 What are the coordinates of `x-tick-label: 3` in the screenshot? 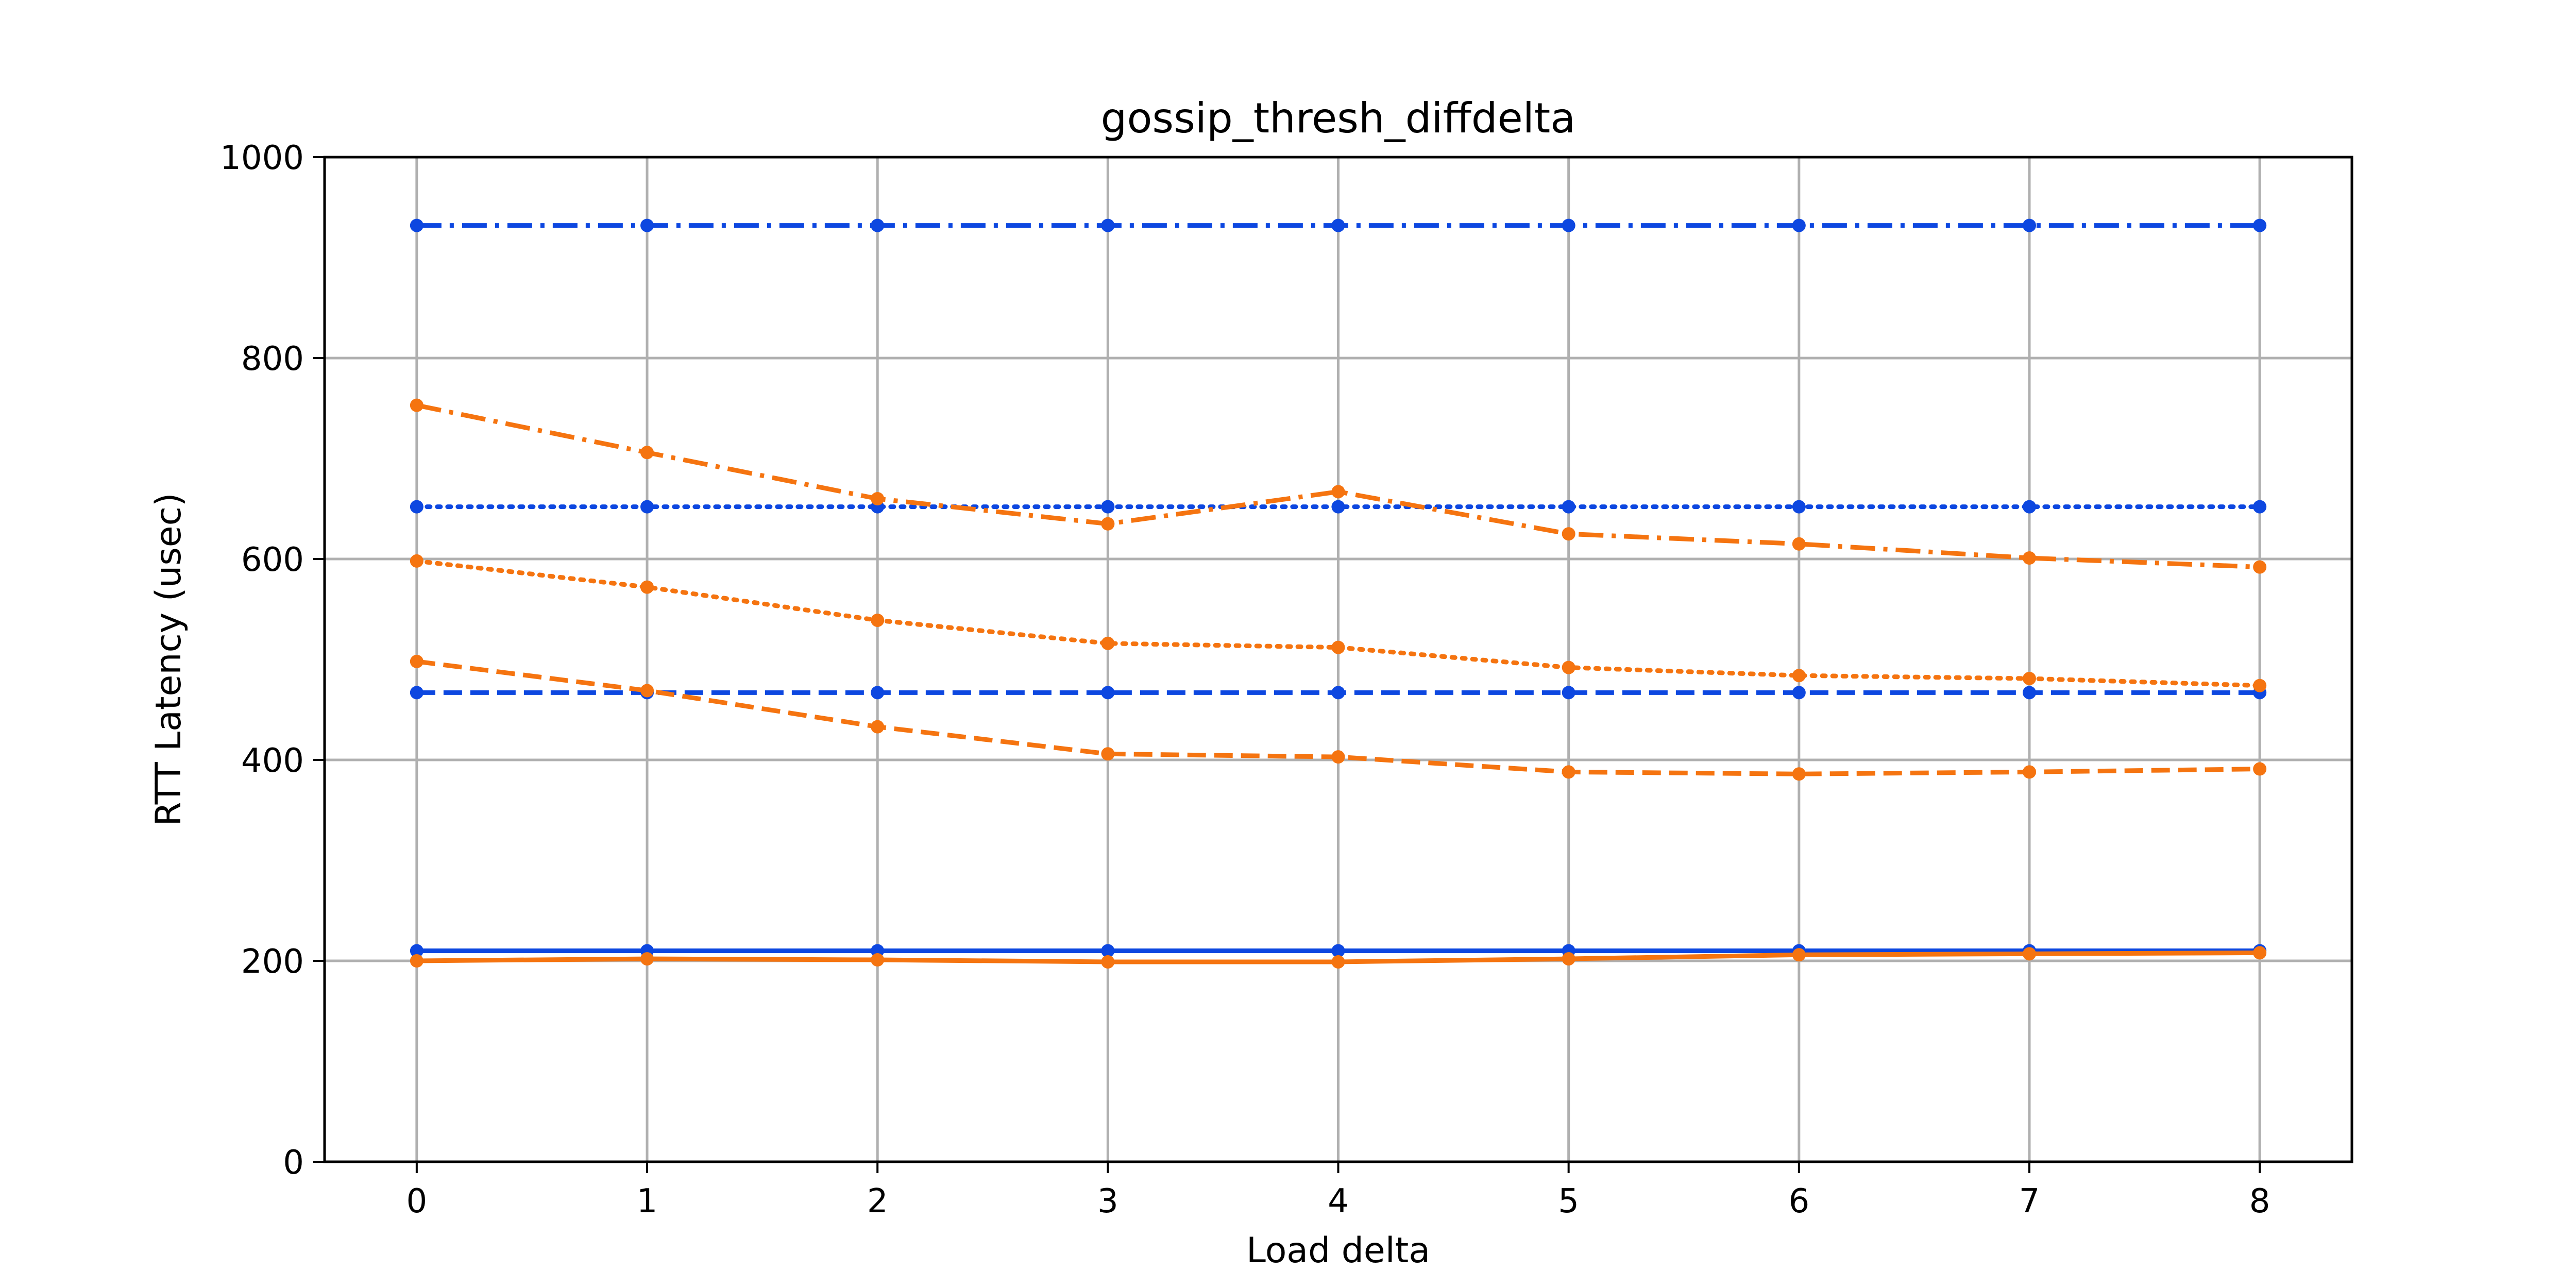 It's located at (1107, 1201).